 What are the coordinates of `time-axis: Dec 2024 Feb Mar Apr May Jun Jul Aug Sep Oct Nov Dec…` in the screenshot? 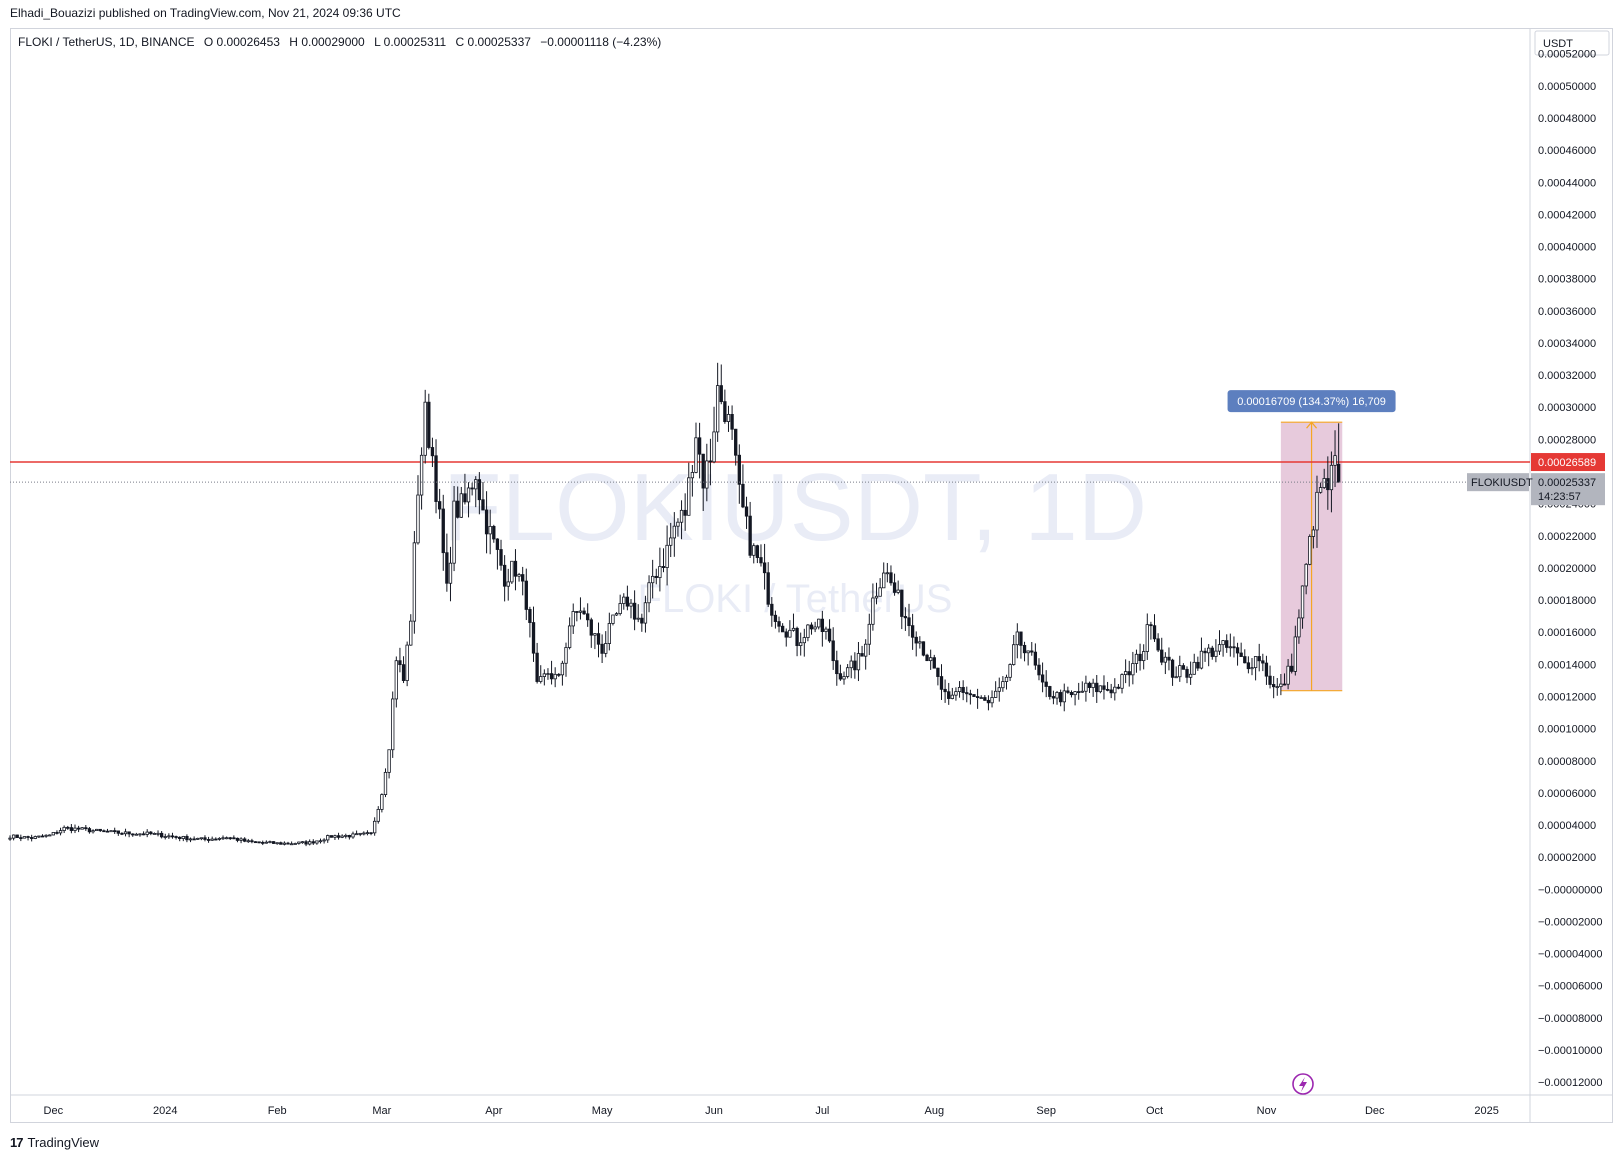 It's located at (771, 1111).